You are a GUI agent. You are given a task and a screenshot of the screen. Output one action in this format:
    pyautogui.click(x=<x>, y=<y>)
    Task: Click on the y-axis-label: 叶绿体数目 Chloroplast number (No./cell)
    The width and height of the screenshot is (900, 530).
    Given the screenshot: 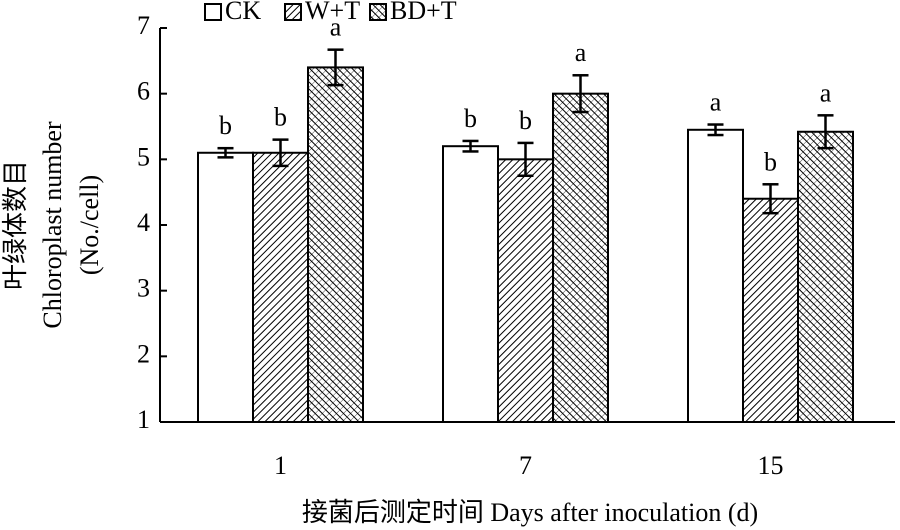 What is the action you would take?
    pyautogui.click(x=52, y=225)
    